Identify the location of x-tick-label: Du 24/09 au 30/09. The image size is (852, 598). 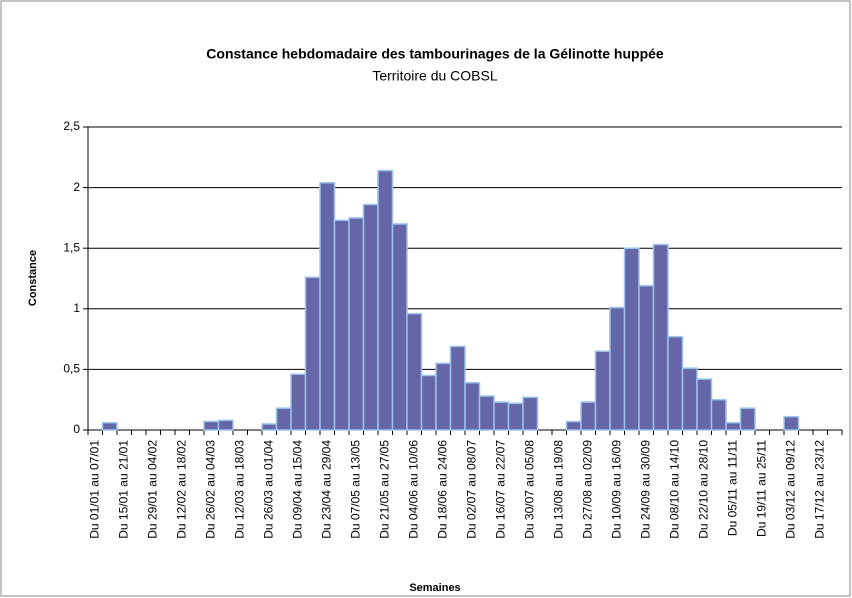
(645, 489).